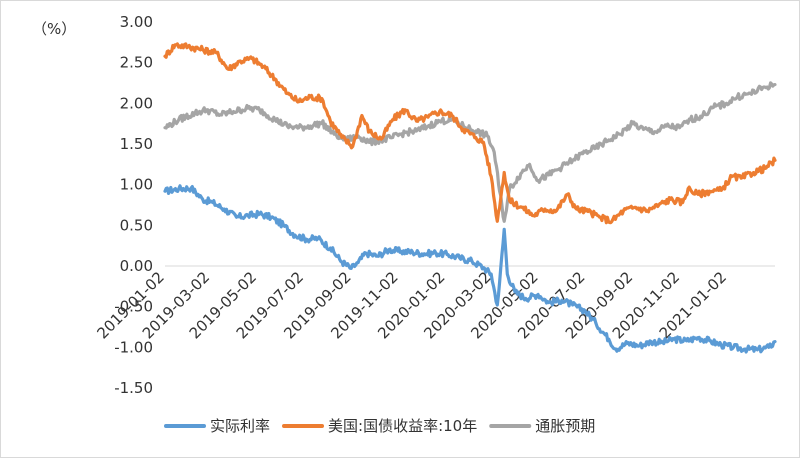  Describe the element at coordinates (136, 22) in the screenshot. I see `y-tick-label: 3.00` at that location.